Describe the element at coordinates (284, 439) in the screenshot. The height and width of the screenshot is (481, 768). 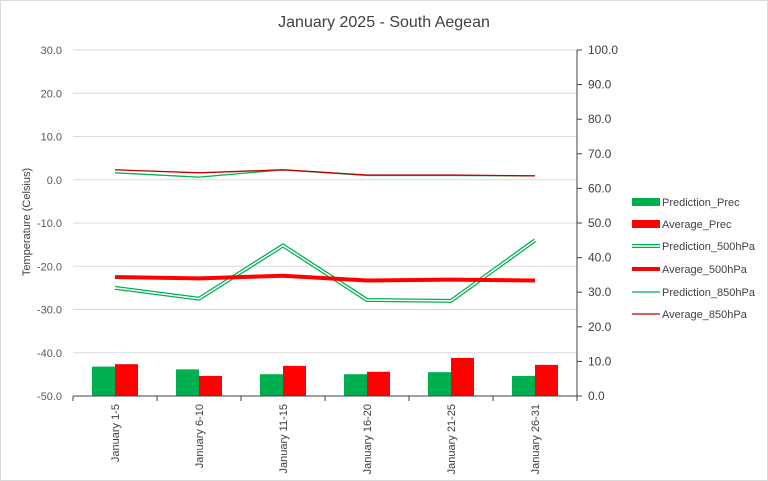
I see `x-category-label: January 11-15` at that location.